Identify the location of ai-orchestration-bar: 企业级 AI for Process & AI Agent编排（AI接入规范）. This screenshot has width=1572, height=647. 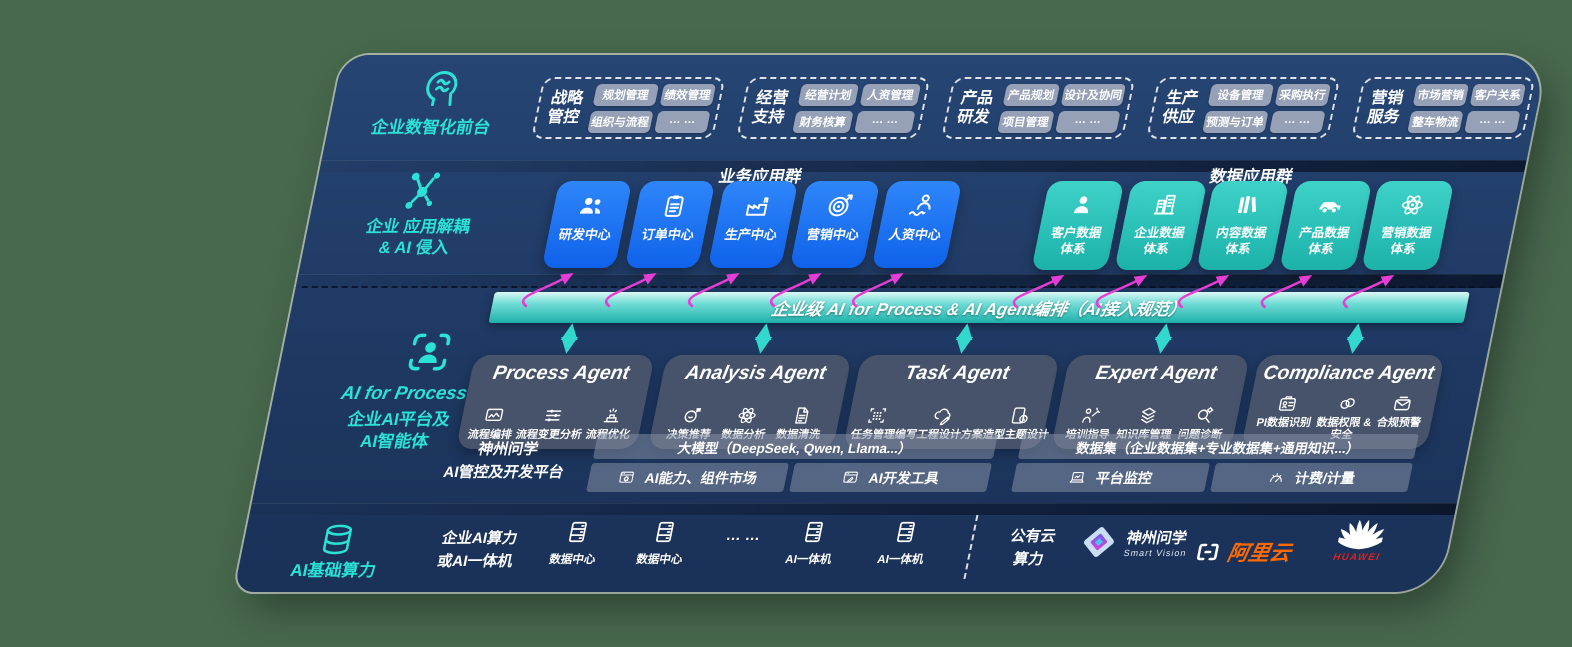
(979, 307).